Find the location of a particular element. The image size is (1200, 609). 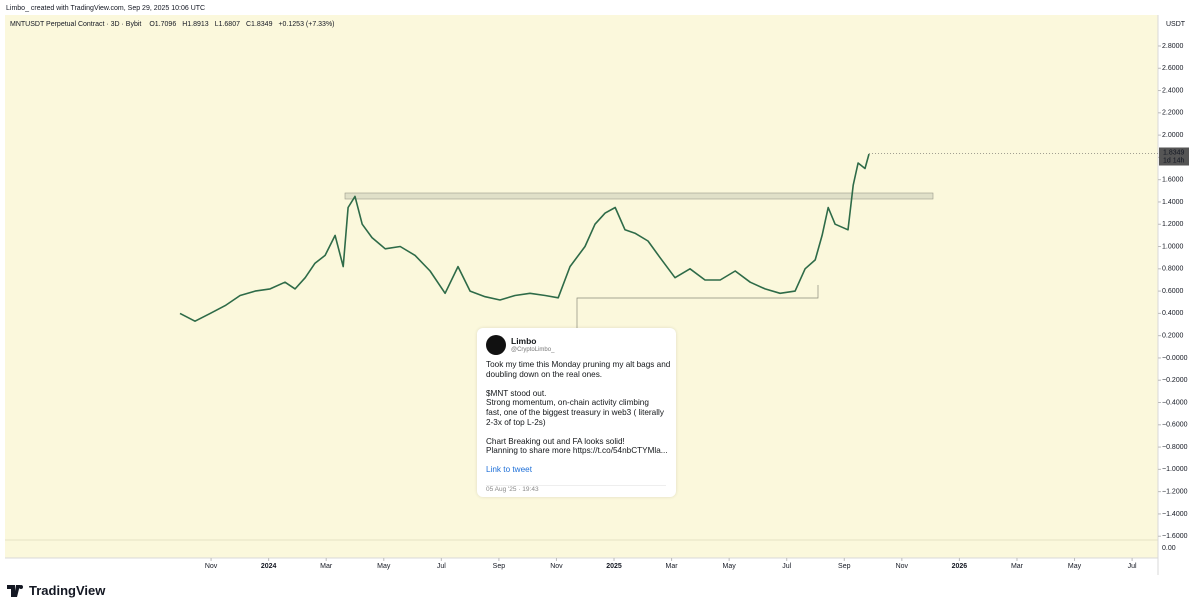

y-tick-label: −0.0000 is located at coordinates (1175, 358).